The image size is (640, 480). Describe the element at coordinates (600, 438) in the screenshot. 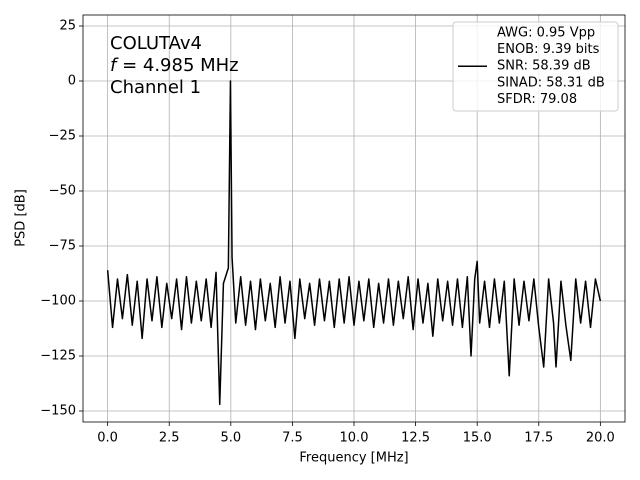

I see `x-tick-label: 20.0` at that location.